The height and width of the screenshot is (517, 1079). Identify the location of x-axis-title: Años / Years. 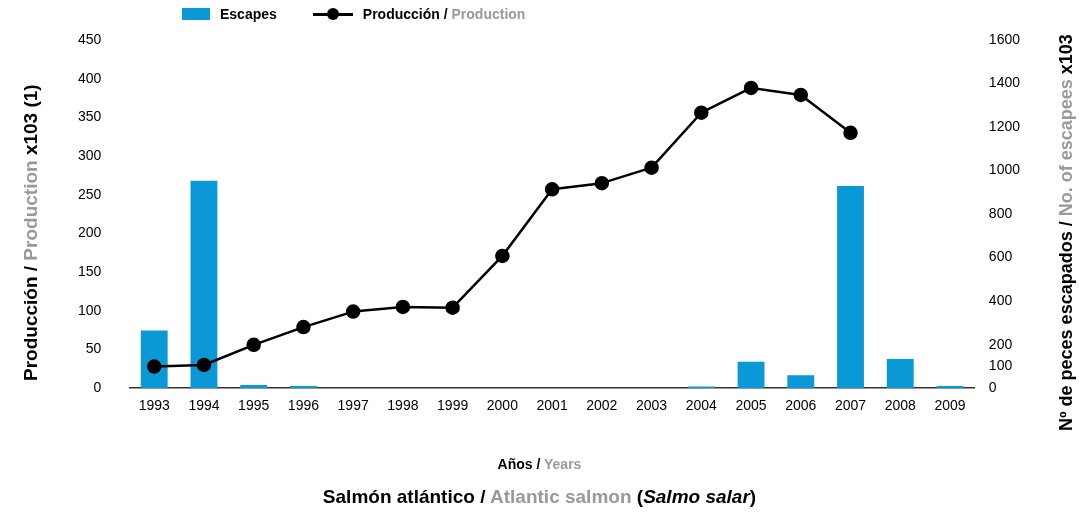
(539, 464).